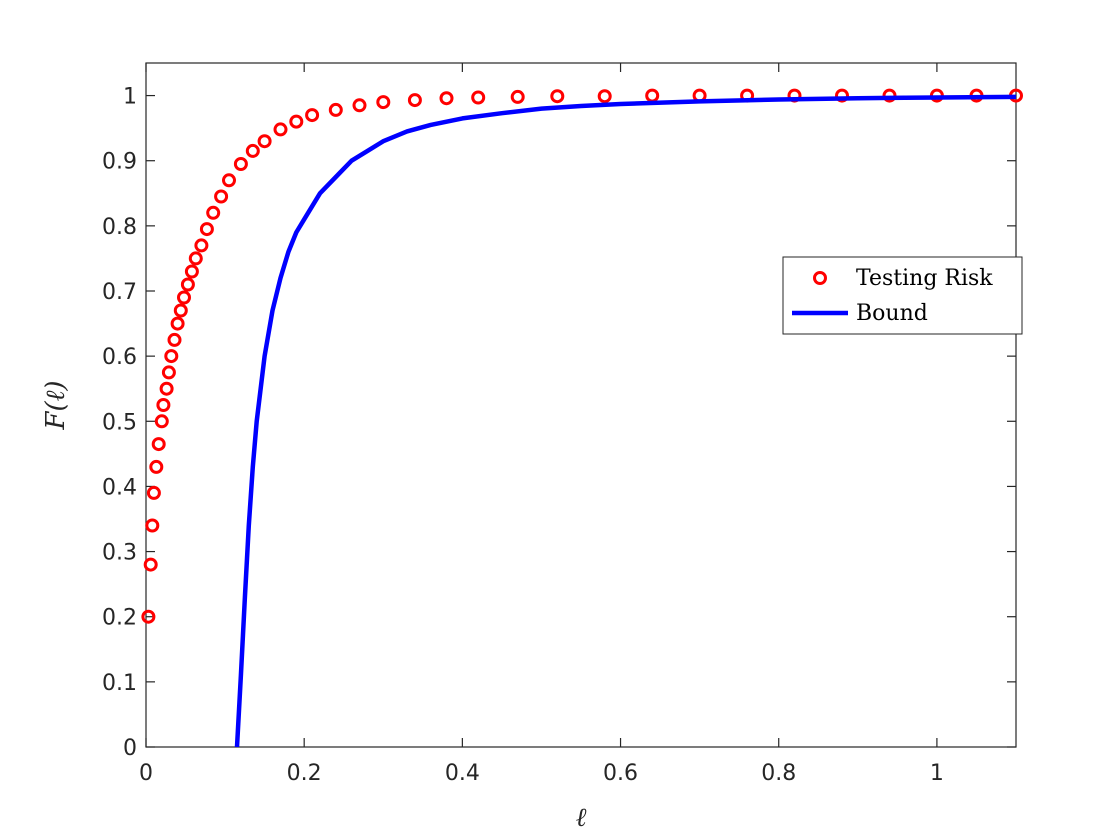 The image size is (1120, 840). What do you see at coordinates (119, 422) in the screenshot?
I see `y-tick-label: 0.5` at bounding box center [119, 422].